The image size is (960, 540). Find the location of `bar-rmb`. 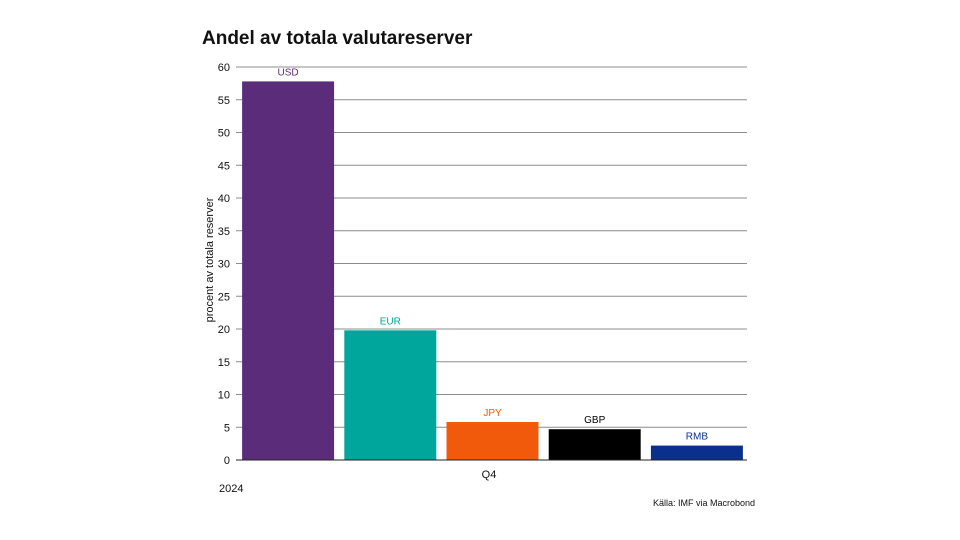

bar-rmb is located at coordinates (696, 452).